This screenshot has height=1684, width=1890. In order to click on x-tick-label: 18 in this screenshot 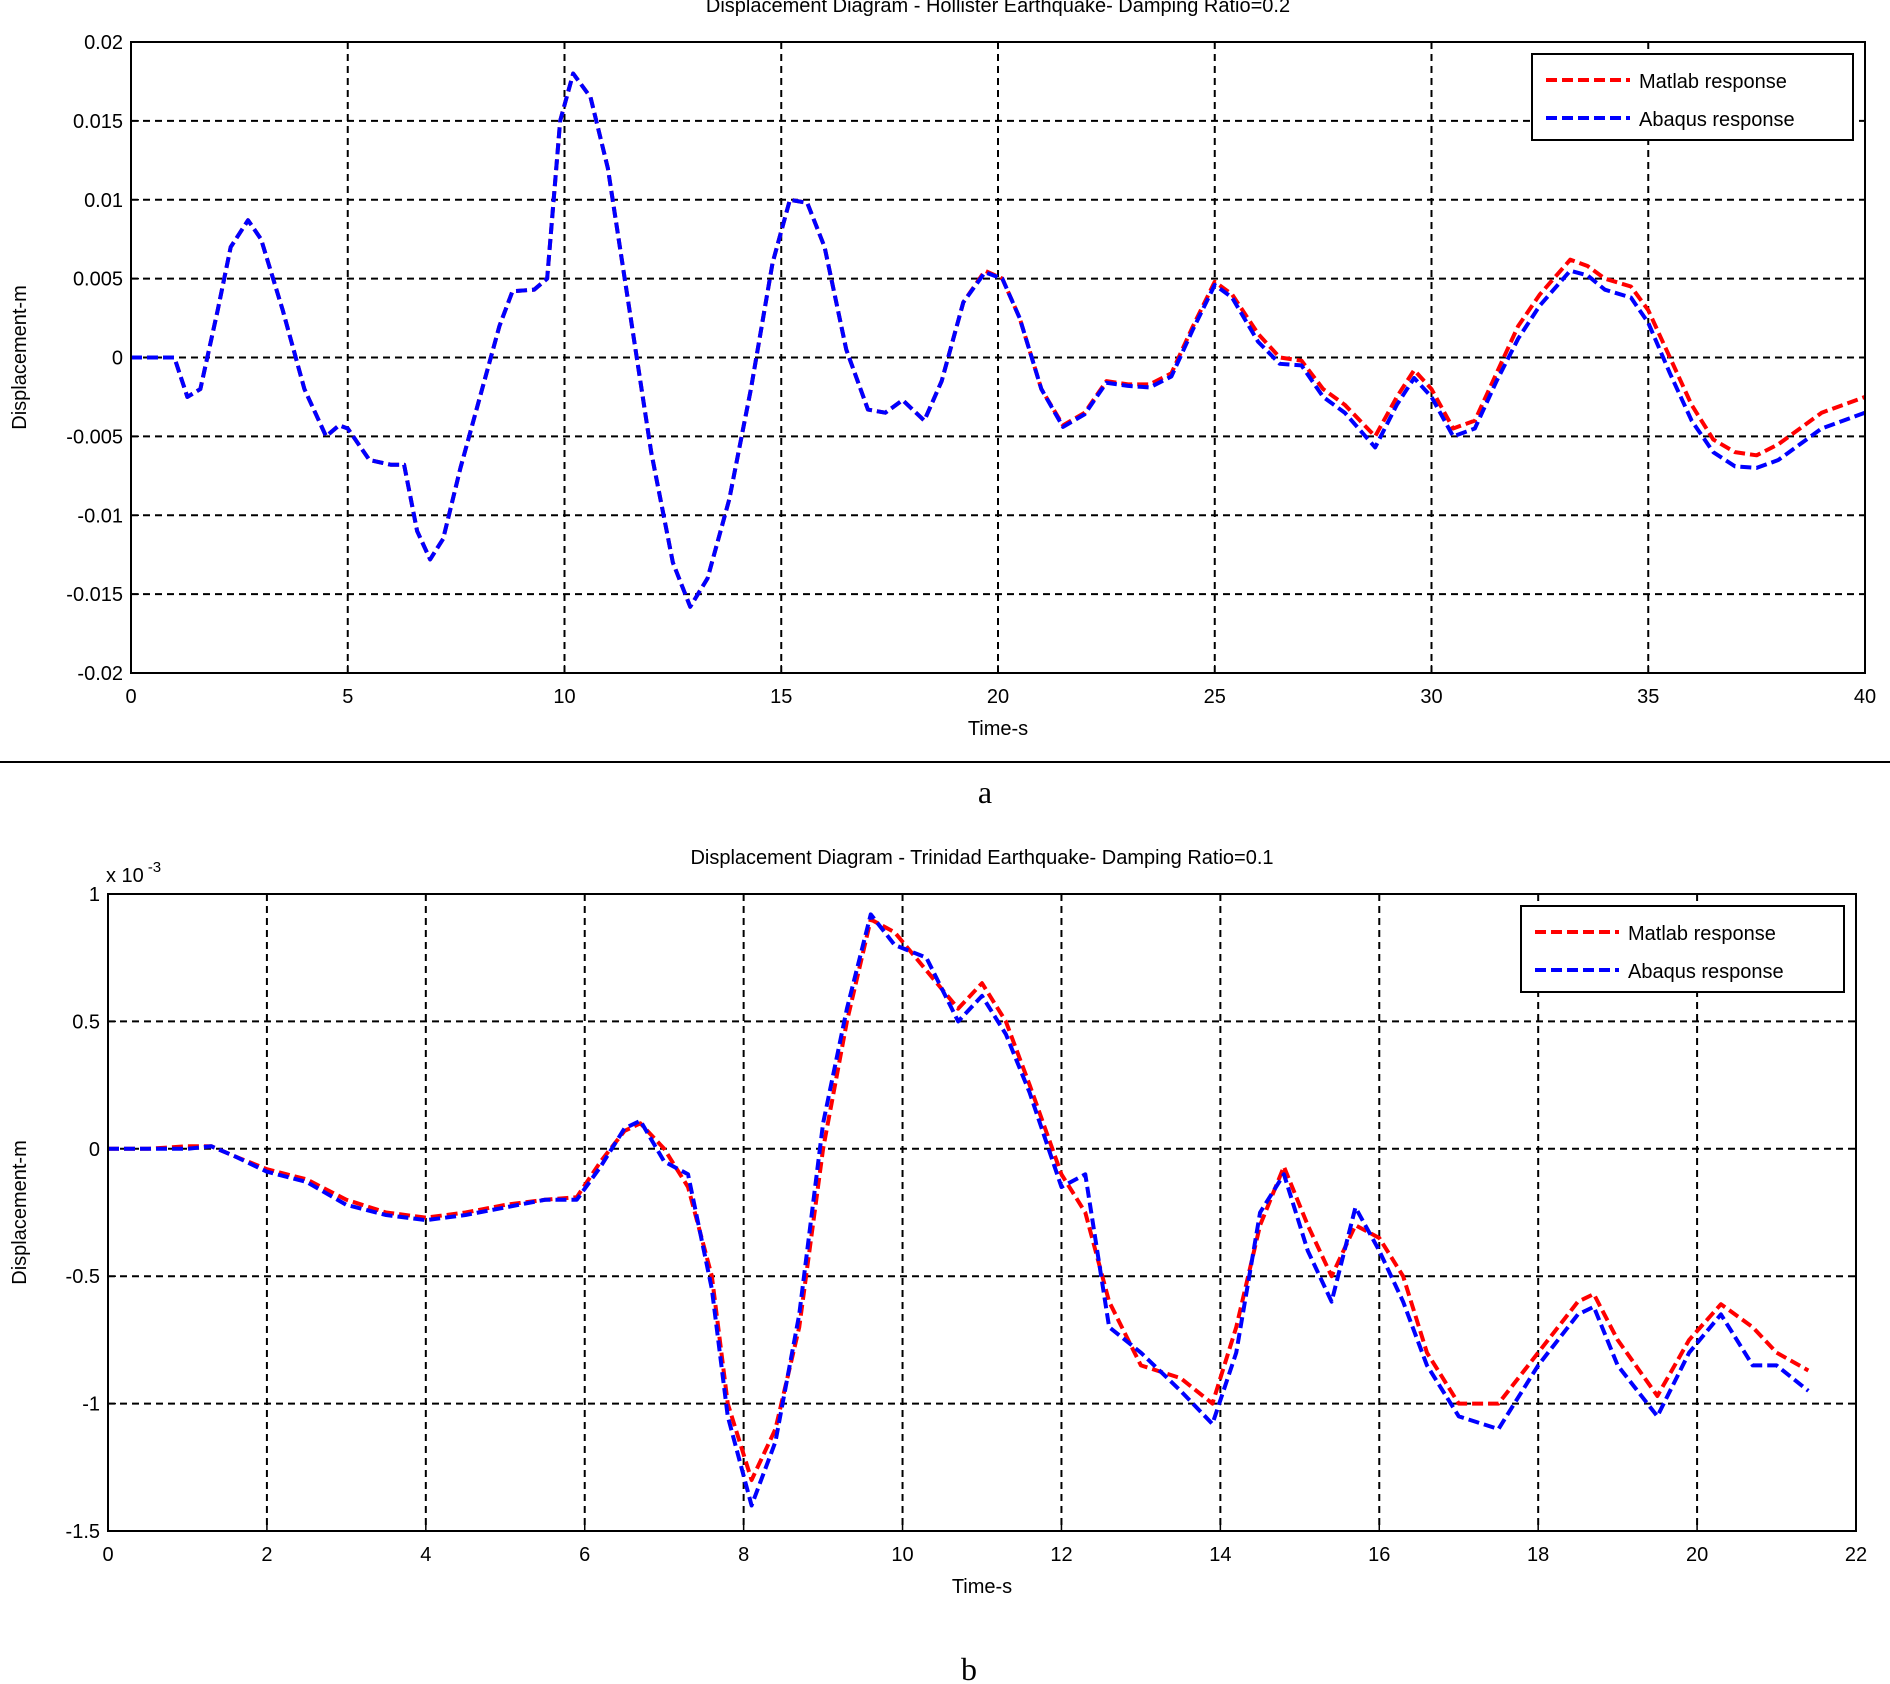, I will do `click(1538, 1555)`.